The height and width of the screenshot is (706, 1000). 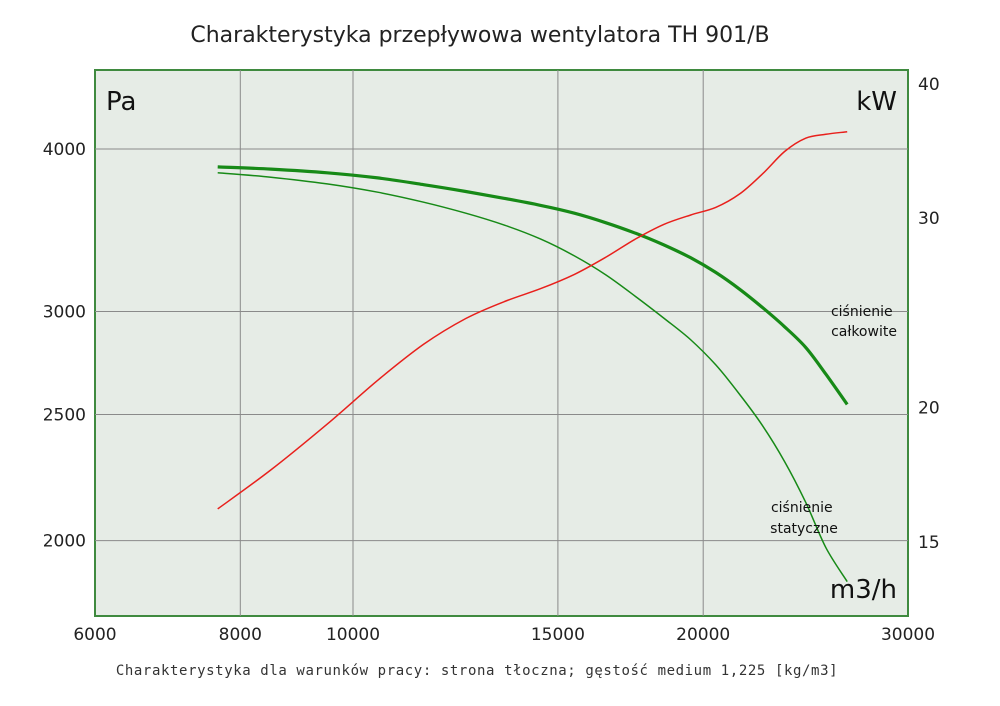 I want to click on x-tick-label-6000: 6000, so click(x=94, y=635).